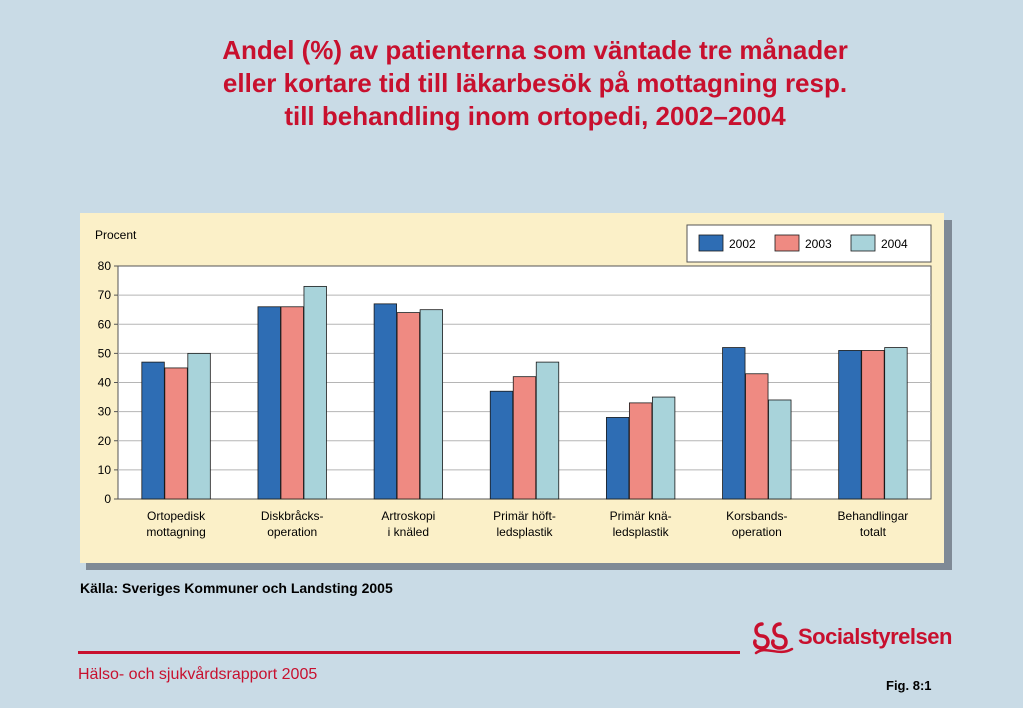 The width and height of the screenshot is (1023, 708). I want to click on y-tick-label: 20, so click(105, 441).